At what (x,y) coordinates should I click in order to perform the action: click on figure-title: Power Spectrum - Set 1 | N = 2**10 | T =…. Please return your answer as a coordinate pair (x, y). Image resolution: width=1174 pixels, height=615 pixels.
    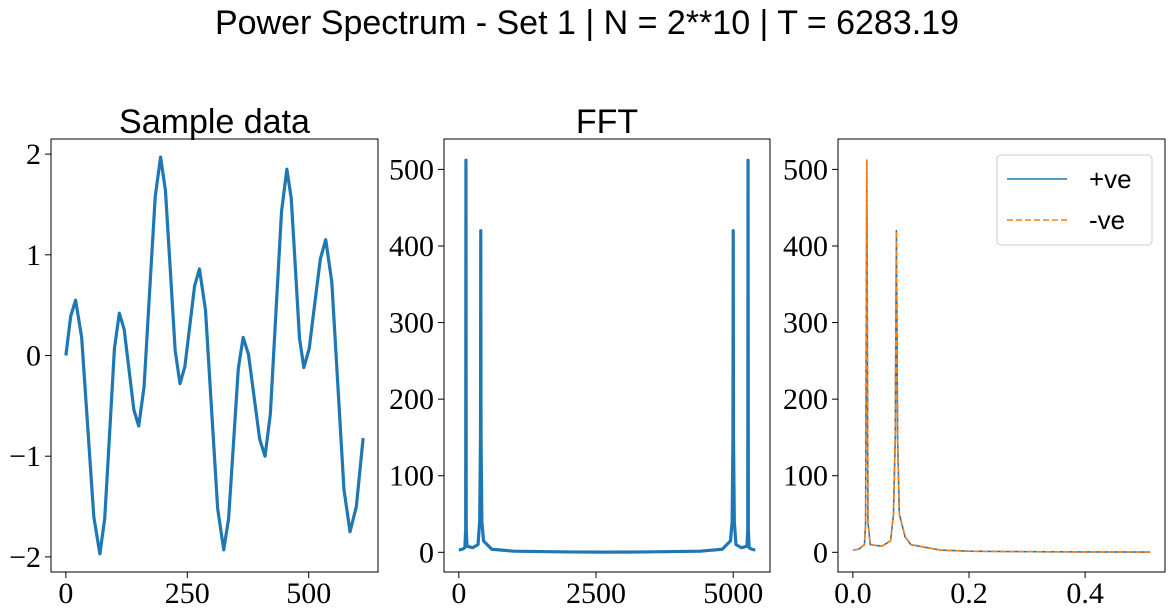
    Looking at the image, I should click on (587, 23).